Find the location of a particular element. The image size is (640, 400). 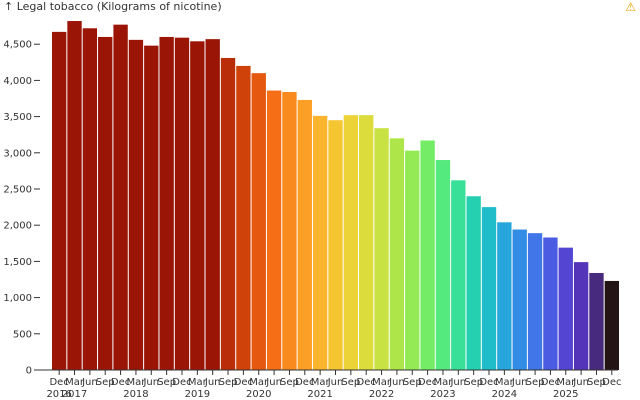

bar: Sep 2020: 3,840 is located at coordinates (289, 230).